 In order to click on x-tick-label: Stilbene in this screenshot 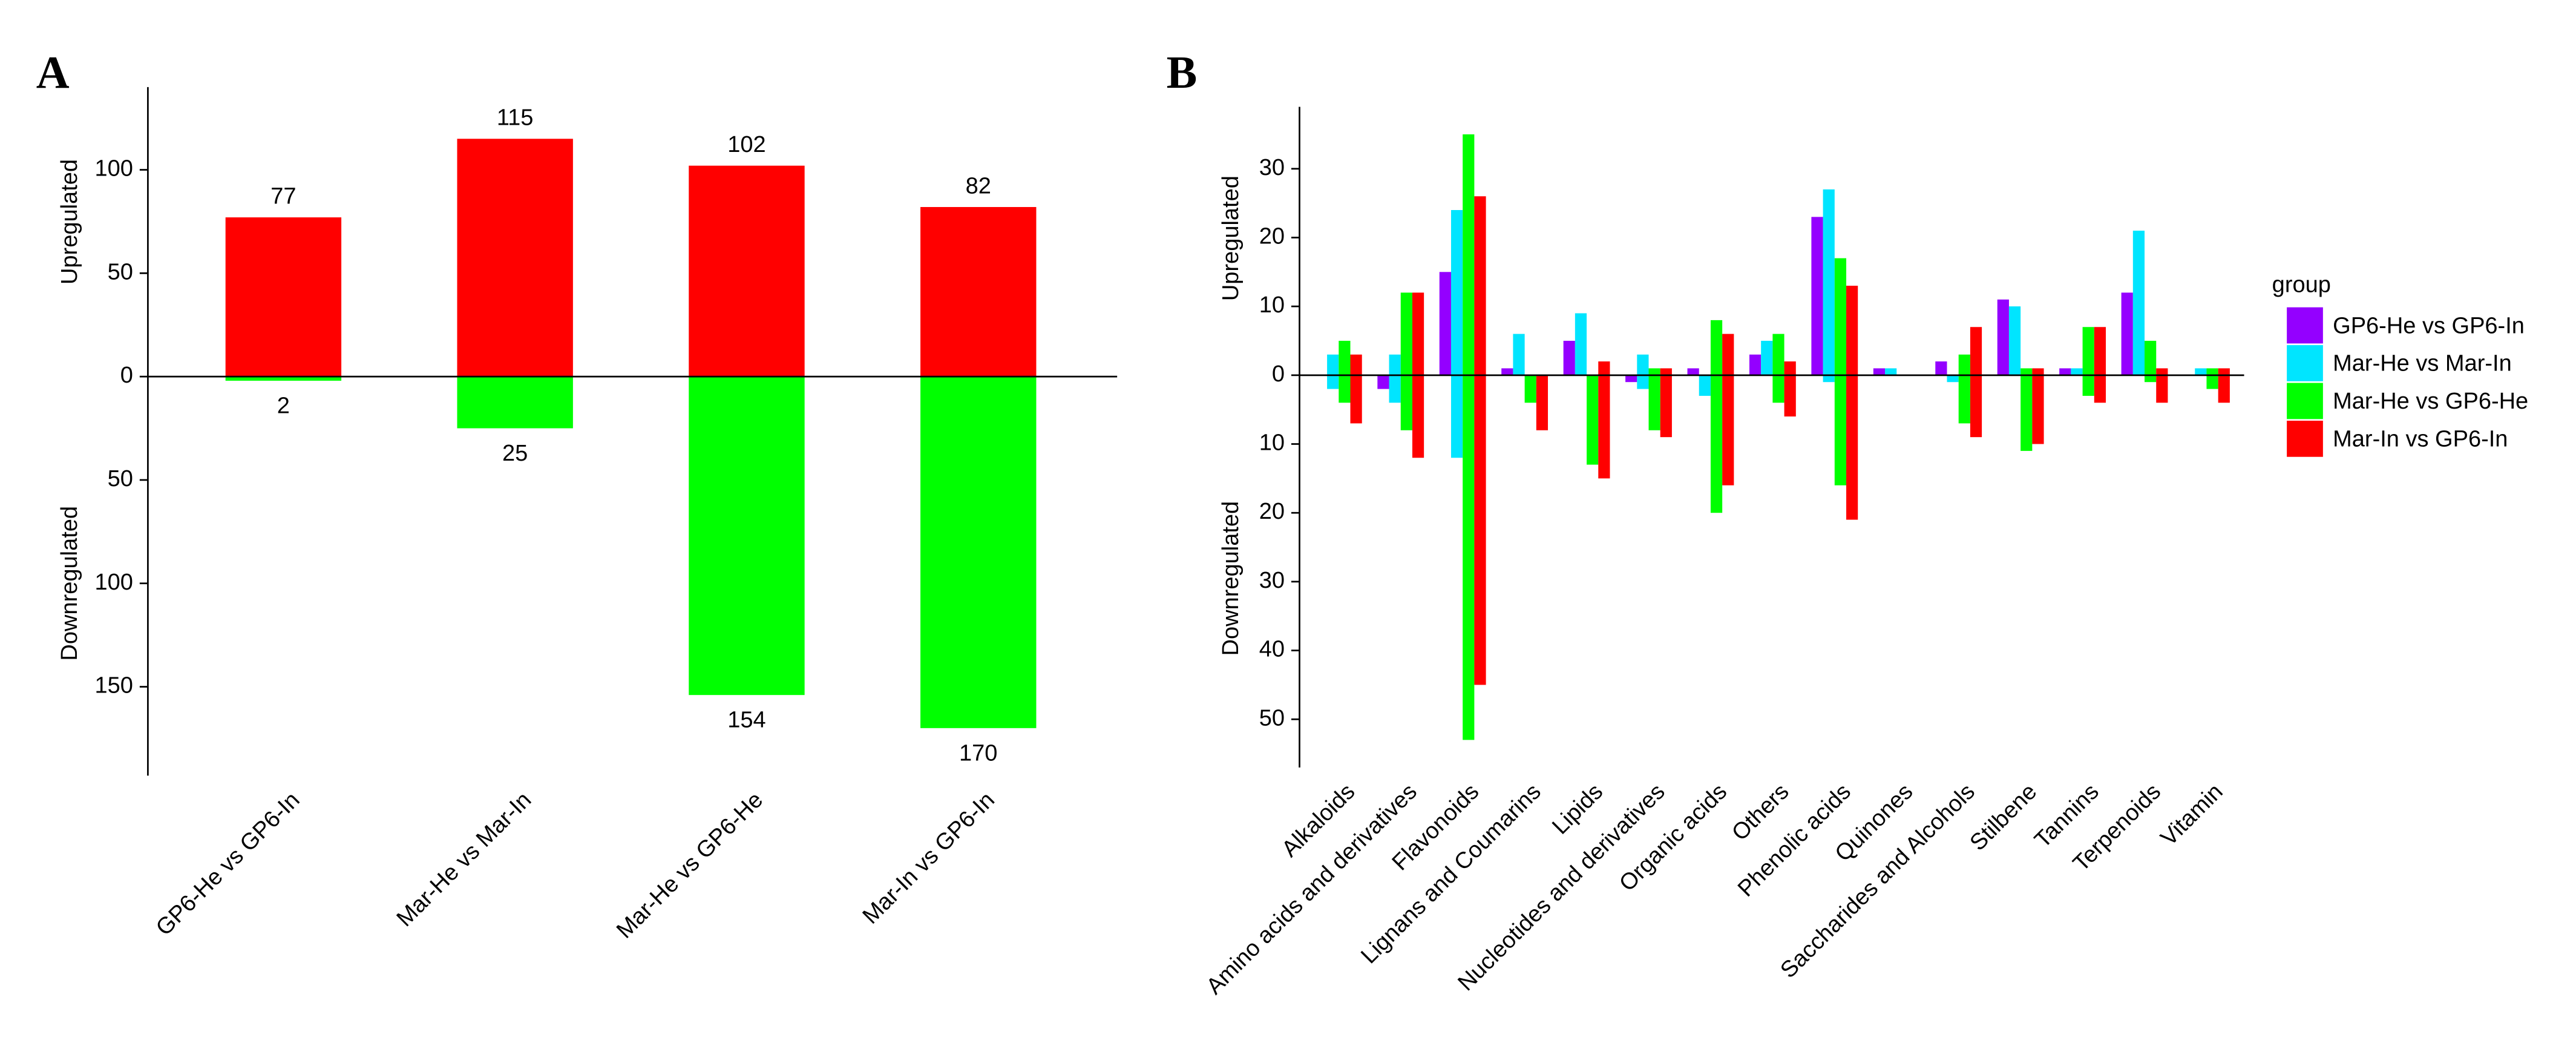, I will do `click(2003, 817)`.